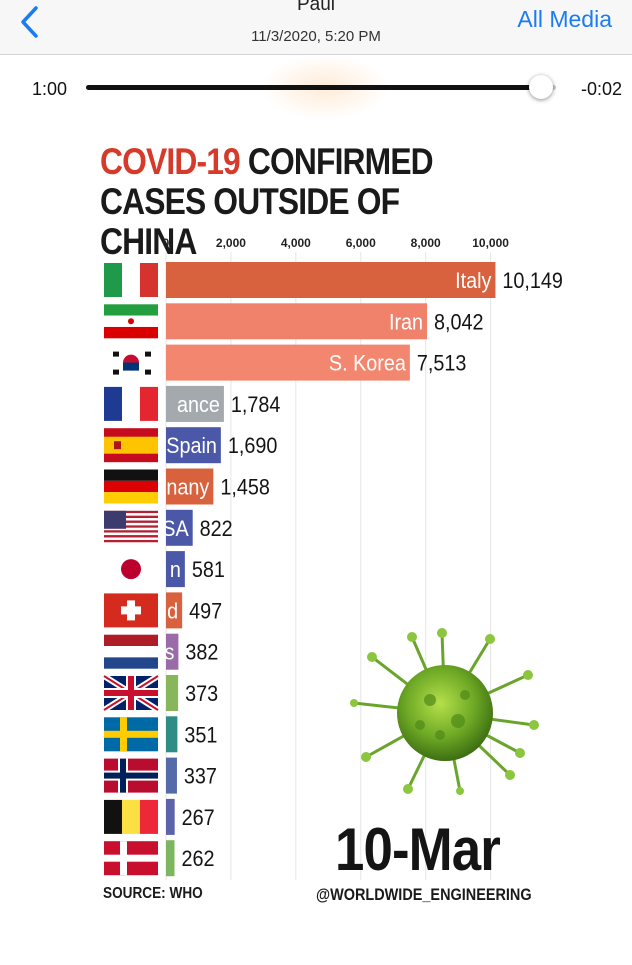 The width and height of the screenshot is (632, 965). Describe the element at coordinates (418, 849) in the screenshot. I see `date-label: 10-Mar` at that location.